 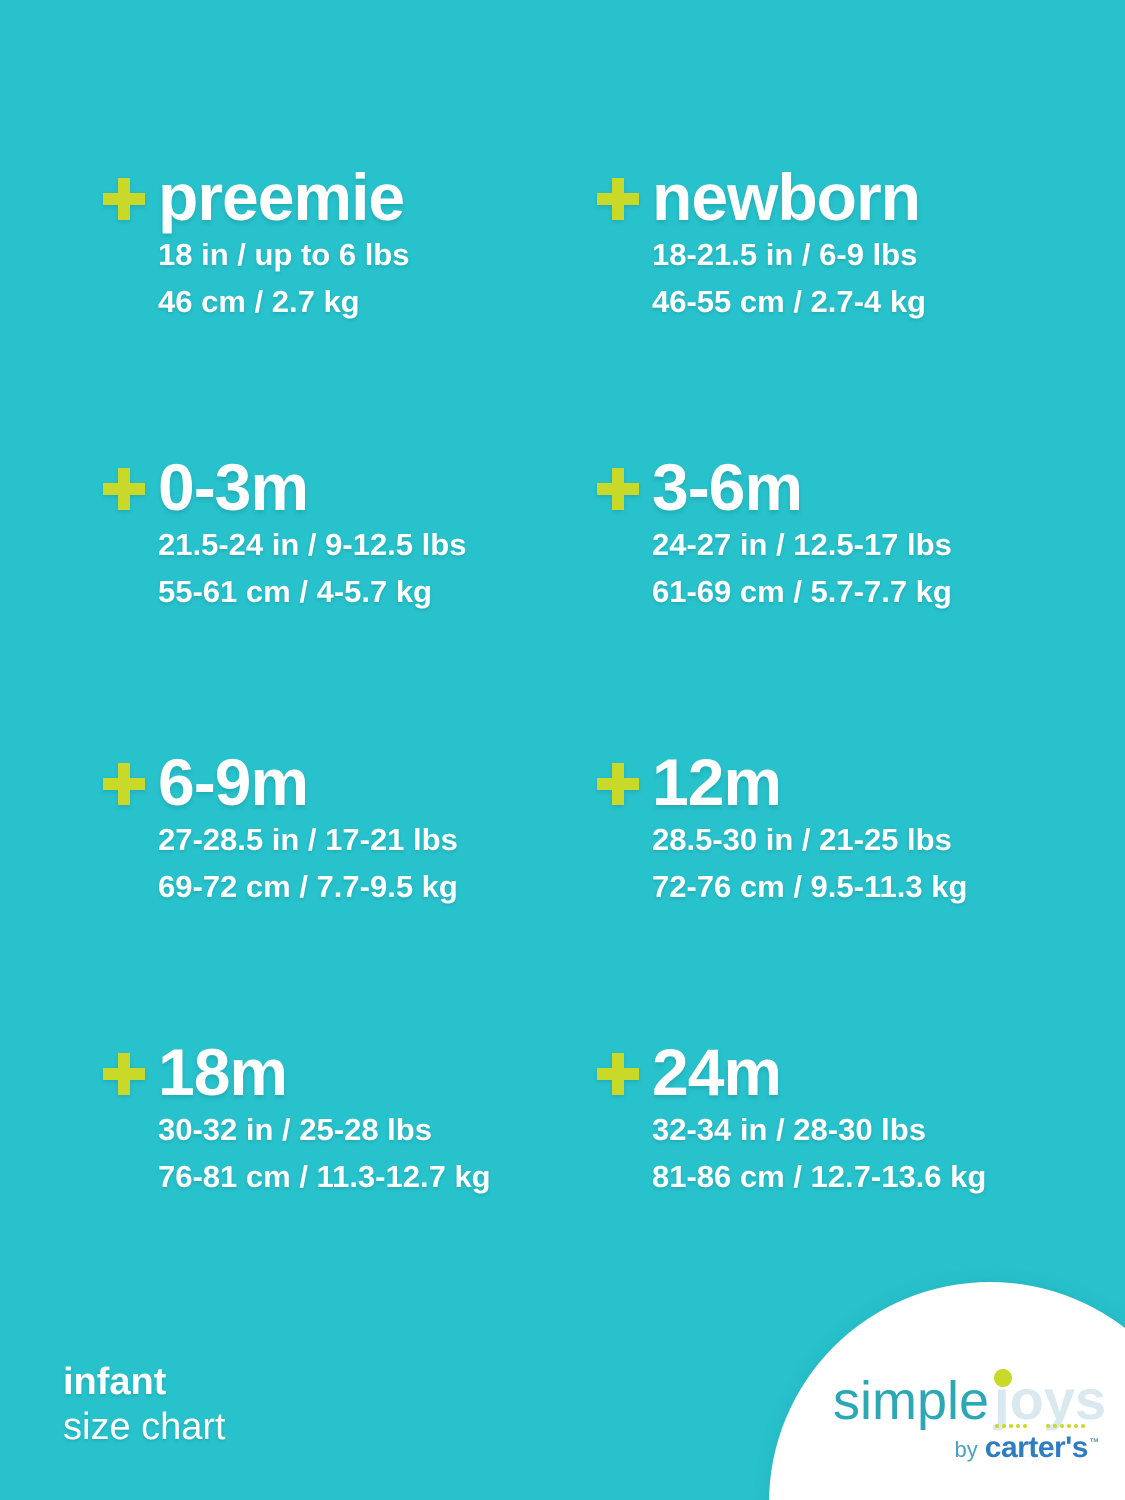 I want to click on size-imperial: 32-34 in / 28-30 lbs, so click(x=789, y=1129).